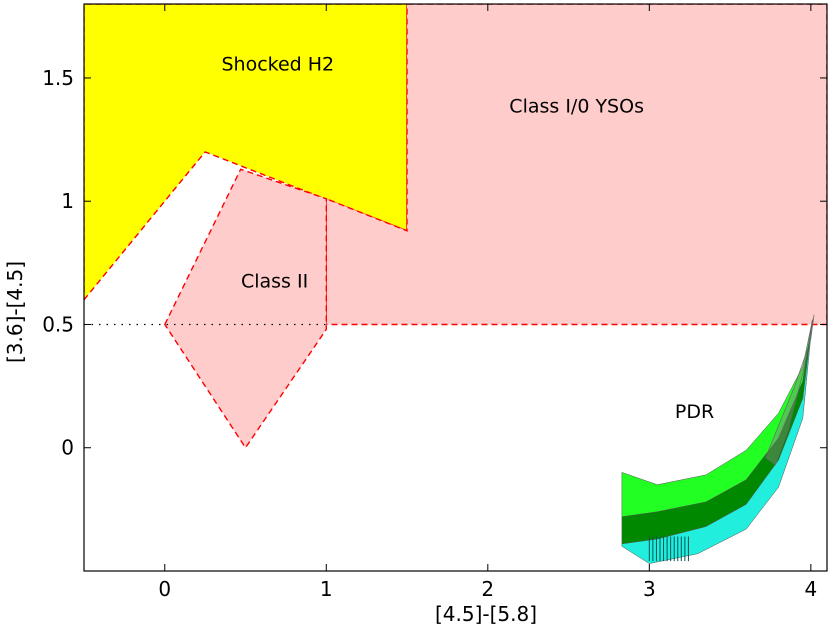 This screenshot has width=830, height=631. What do you see at coordinates (58, 78) in the screenshot?
I see `y-tick-label: 1.5` at bounding box center [58, 78].